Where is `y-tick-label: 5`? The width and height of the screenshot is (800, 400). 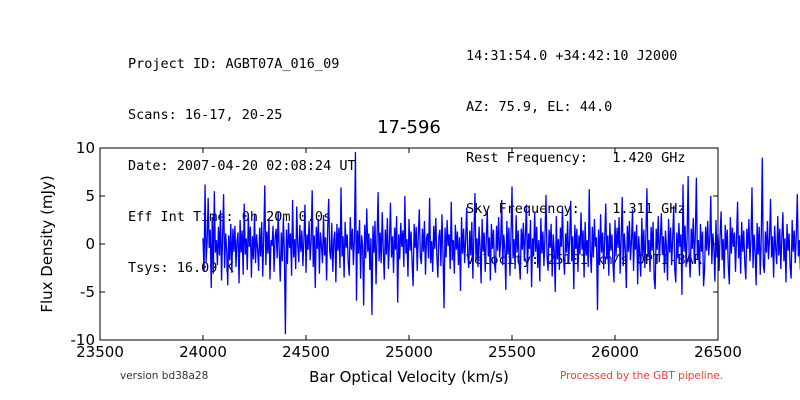
y-tick-label: 5 is located at coordinates (90, 196).